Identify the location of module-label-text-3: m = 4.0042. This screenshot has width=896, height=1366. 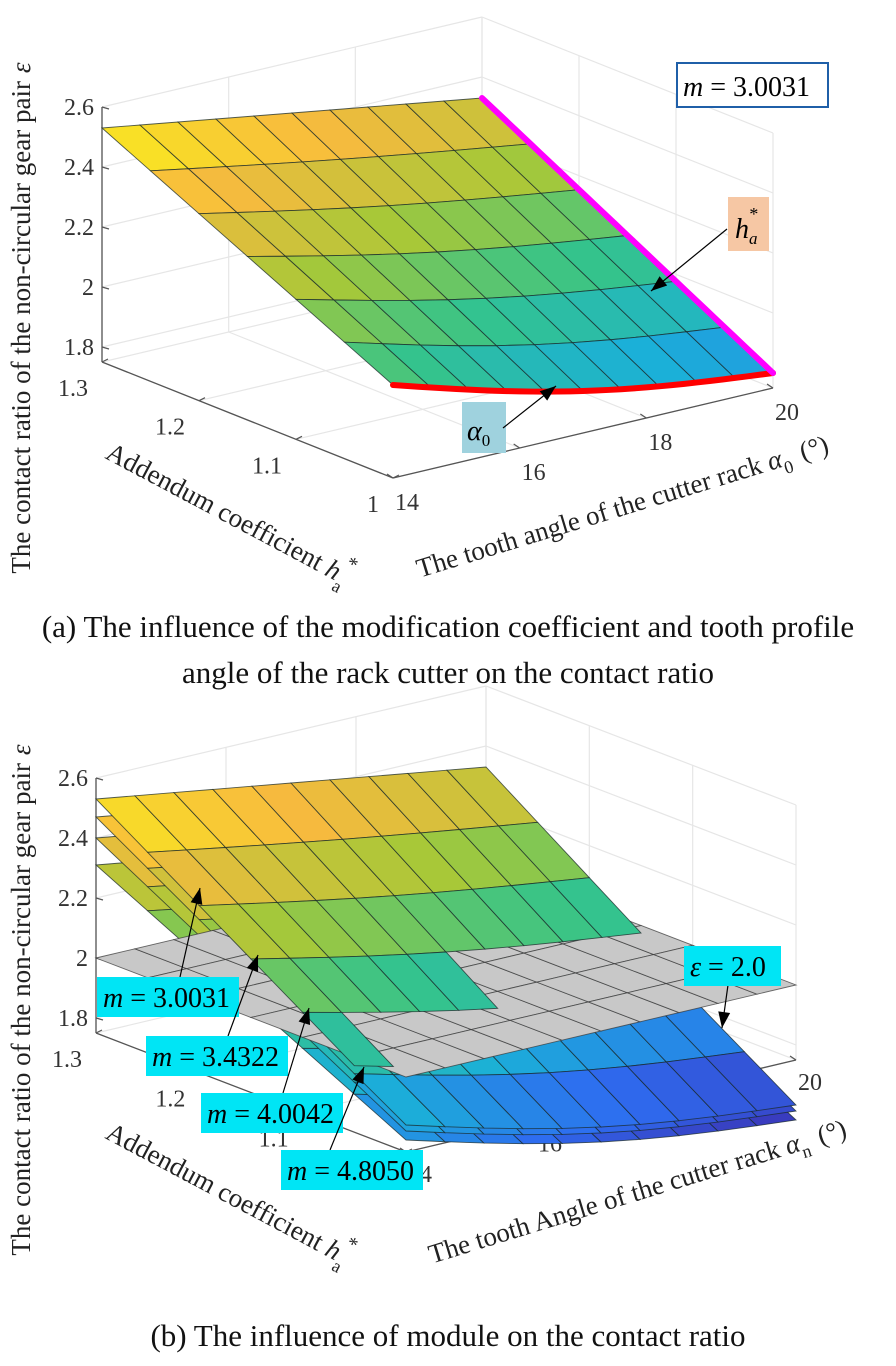
(270, 1114).